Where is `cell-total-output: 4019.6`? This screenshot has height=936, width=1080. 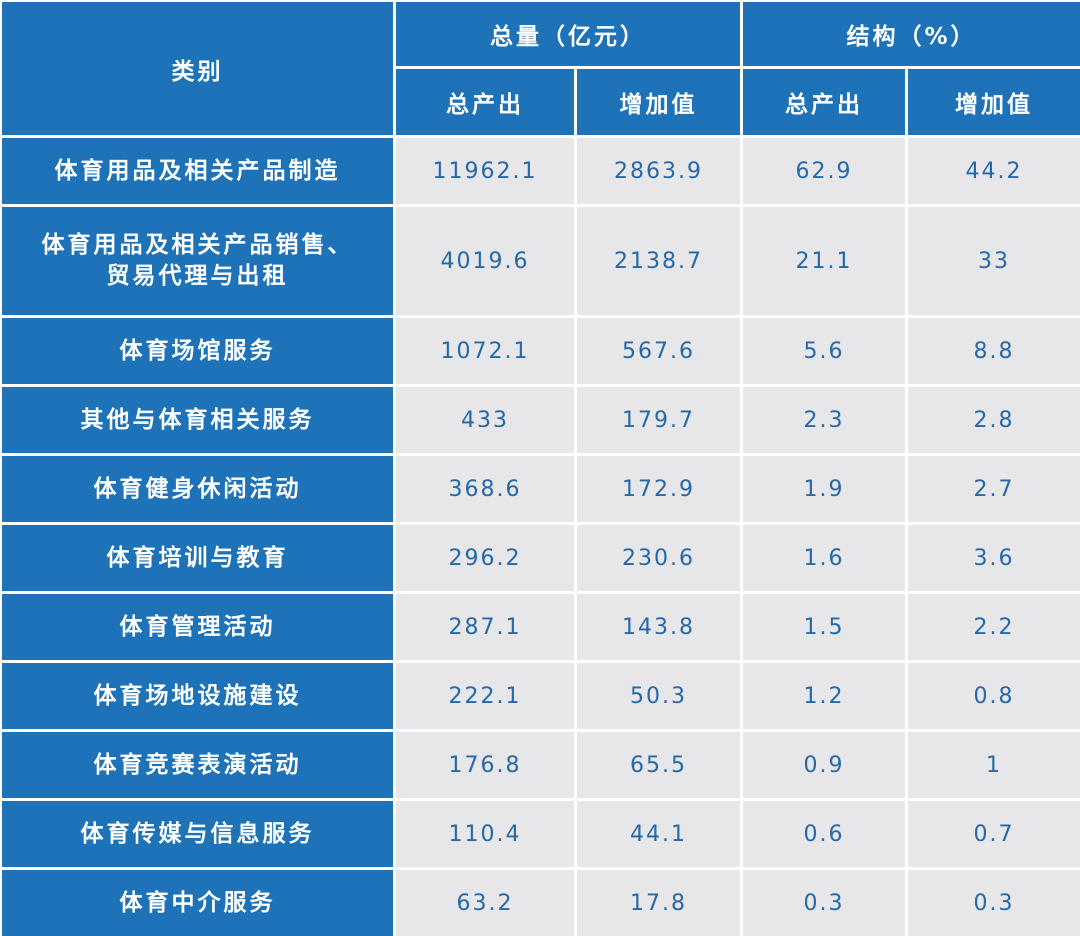 cell-total-output: 4019.6 is located at coordinates (485, 261).